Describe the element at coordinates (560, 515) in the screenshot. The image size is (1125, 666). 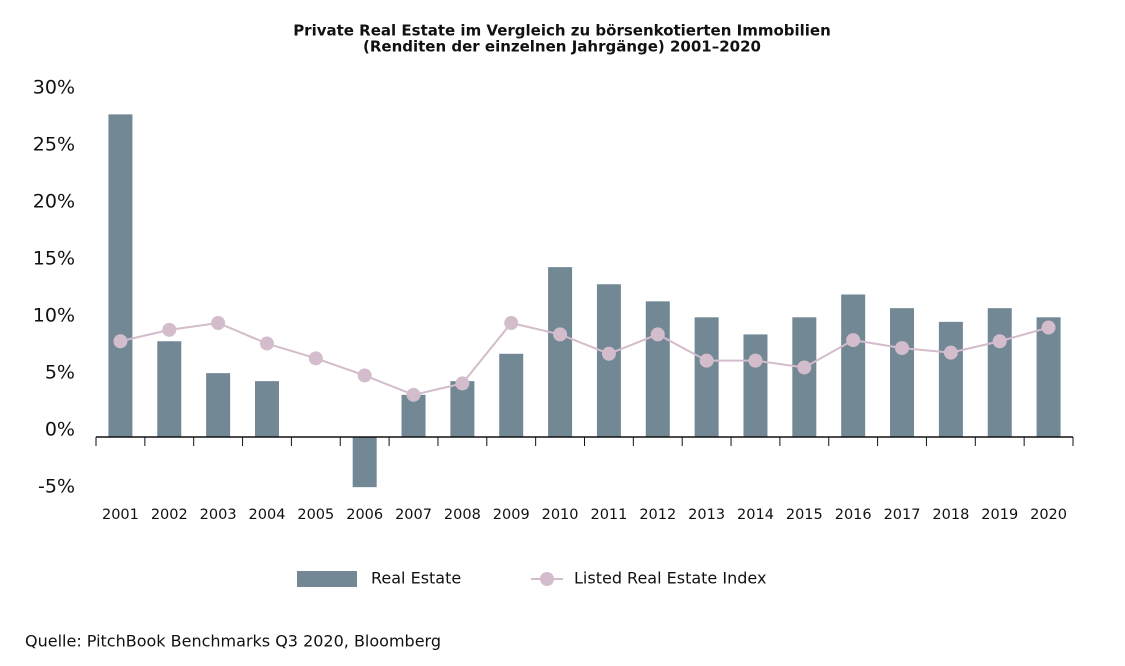
I see `x-tick-label: 2010` at that location.